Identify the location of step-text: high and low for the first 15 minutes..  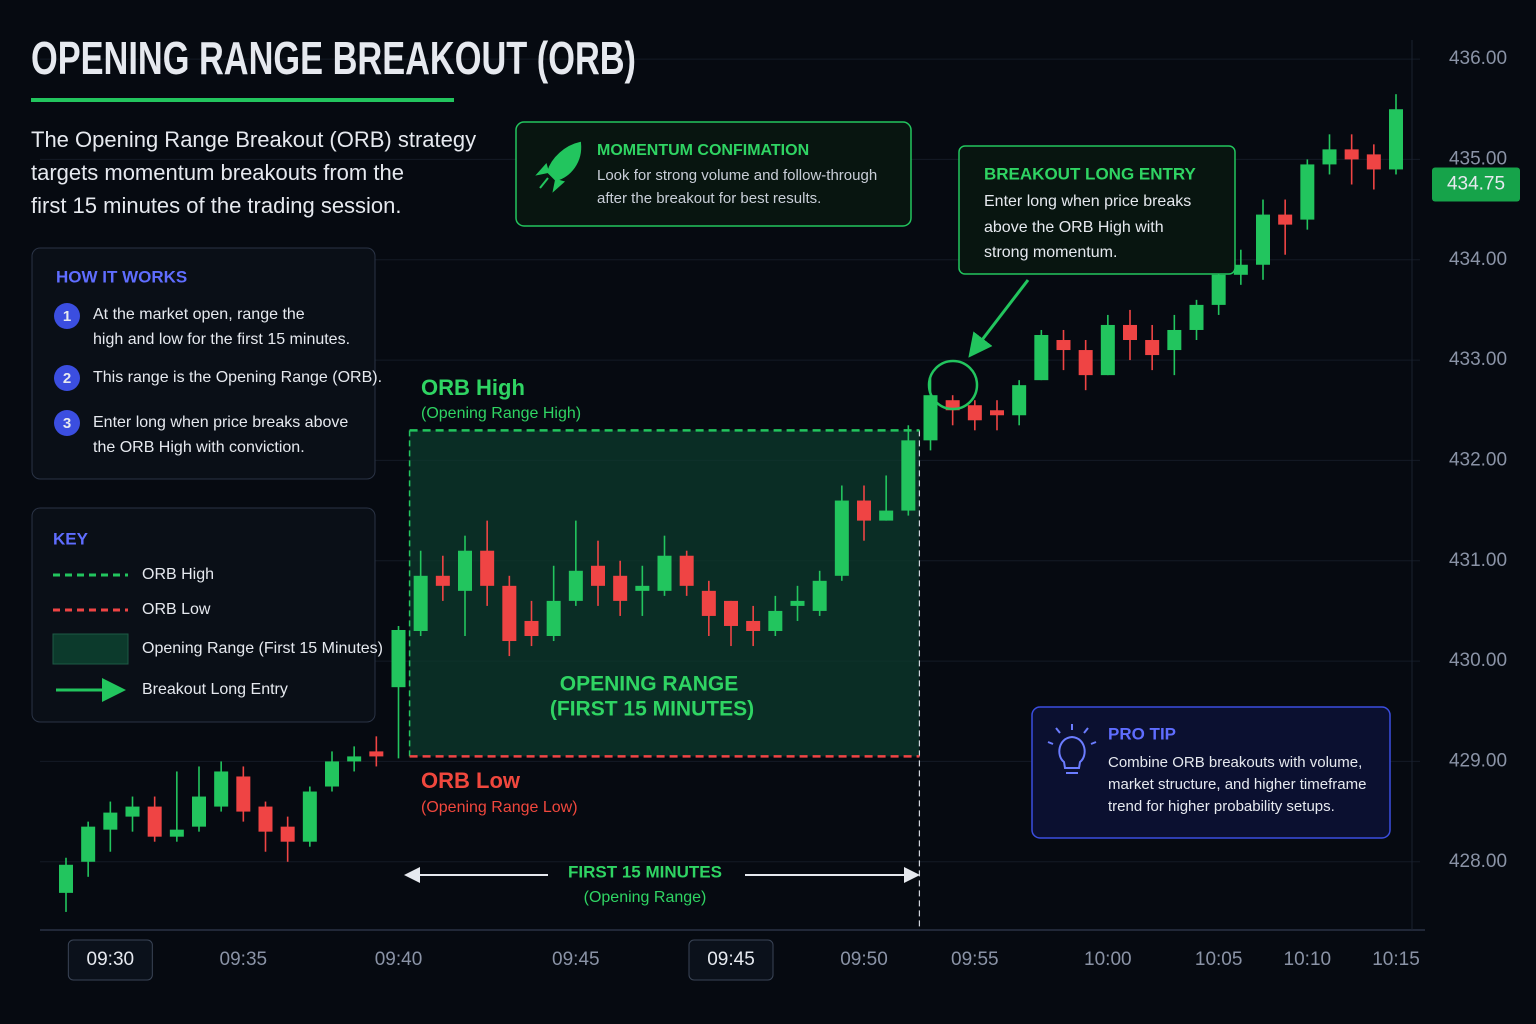
(221, 339).